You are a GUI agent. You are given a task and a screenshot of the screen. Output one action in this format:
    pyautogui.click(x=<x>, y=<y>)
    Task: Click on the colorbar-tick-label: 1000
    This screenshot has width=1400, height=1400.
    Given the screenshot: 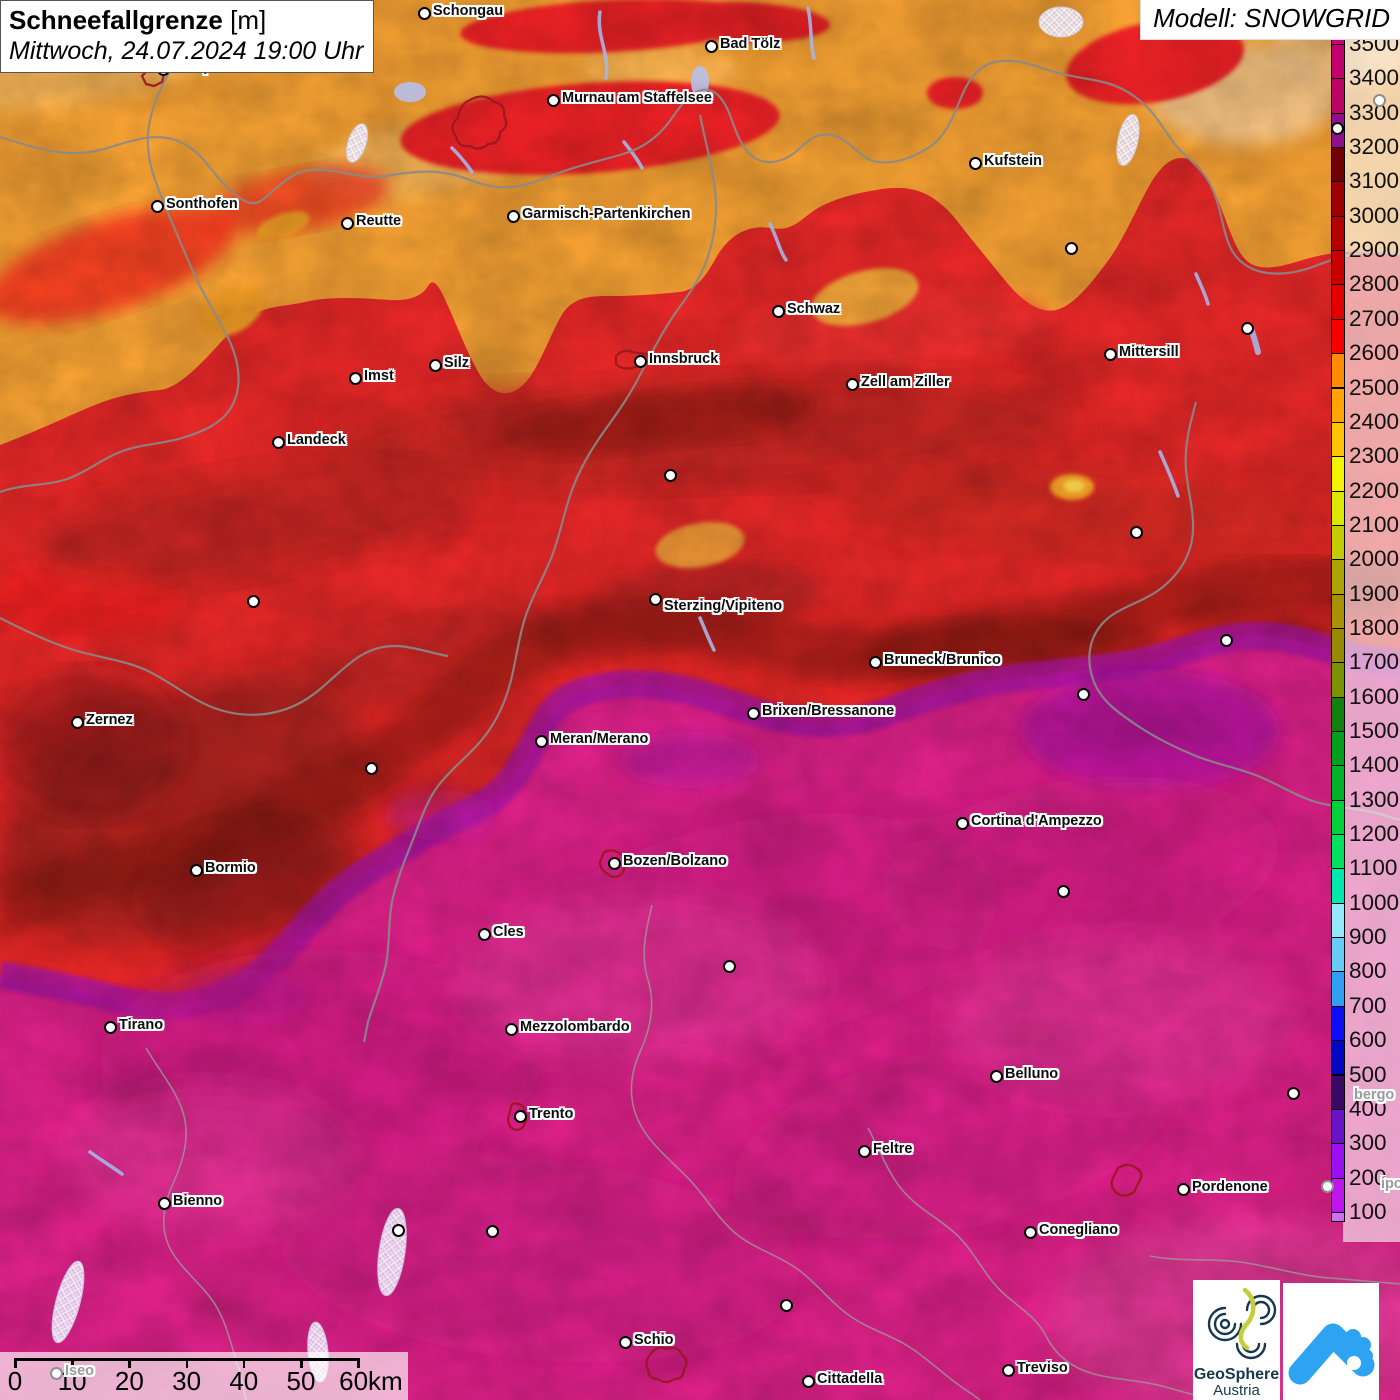 What is the action you would take?
    pyautogui.click(x=1374, y=902)
    